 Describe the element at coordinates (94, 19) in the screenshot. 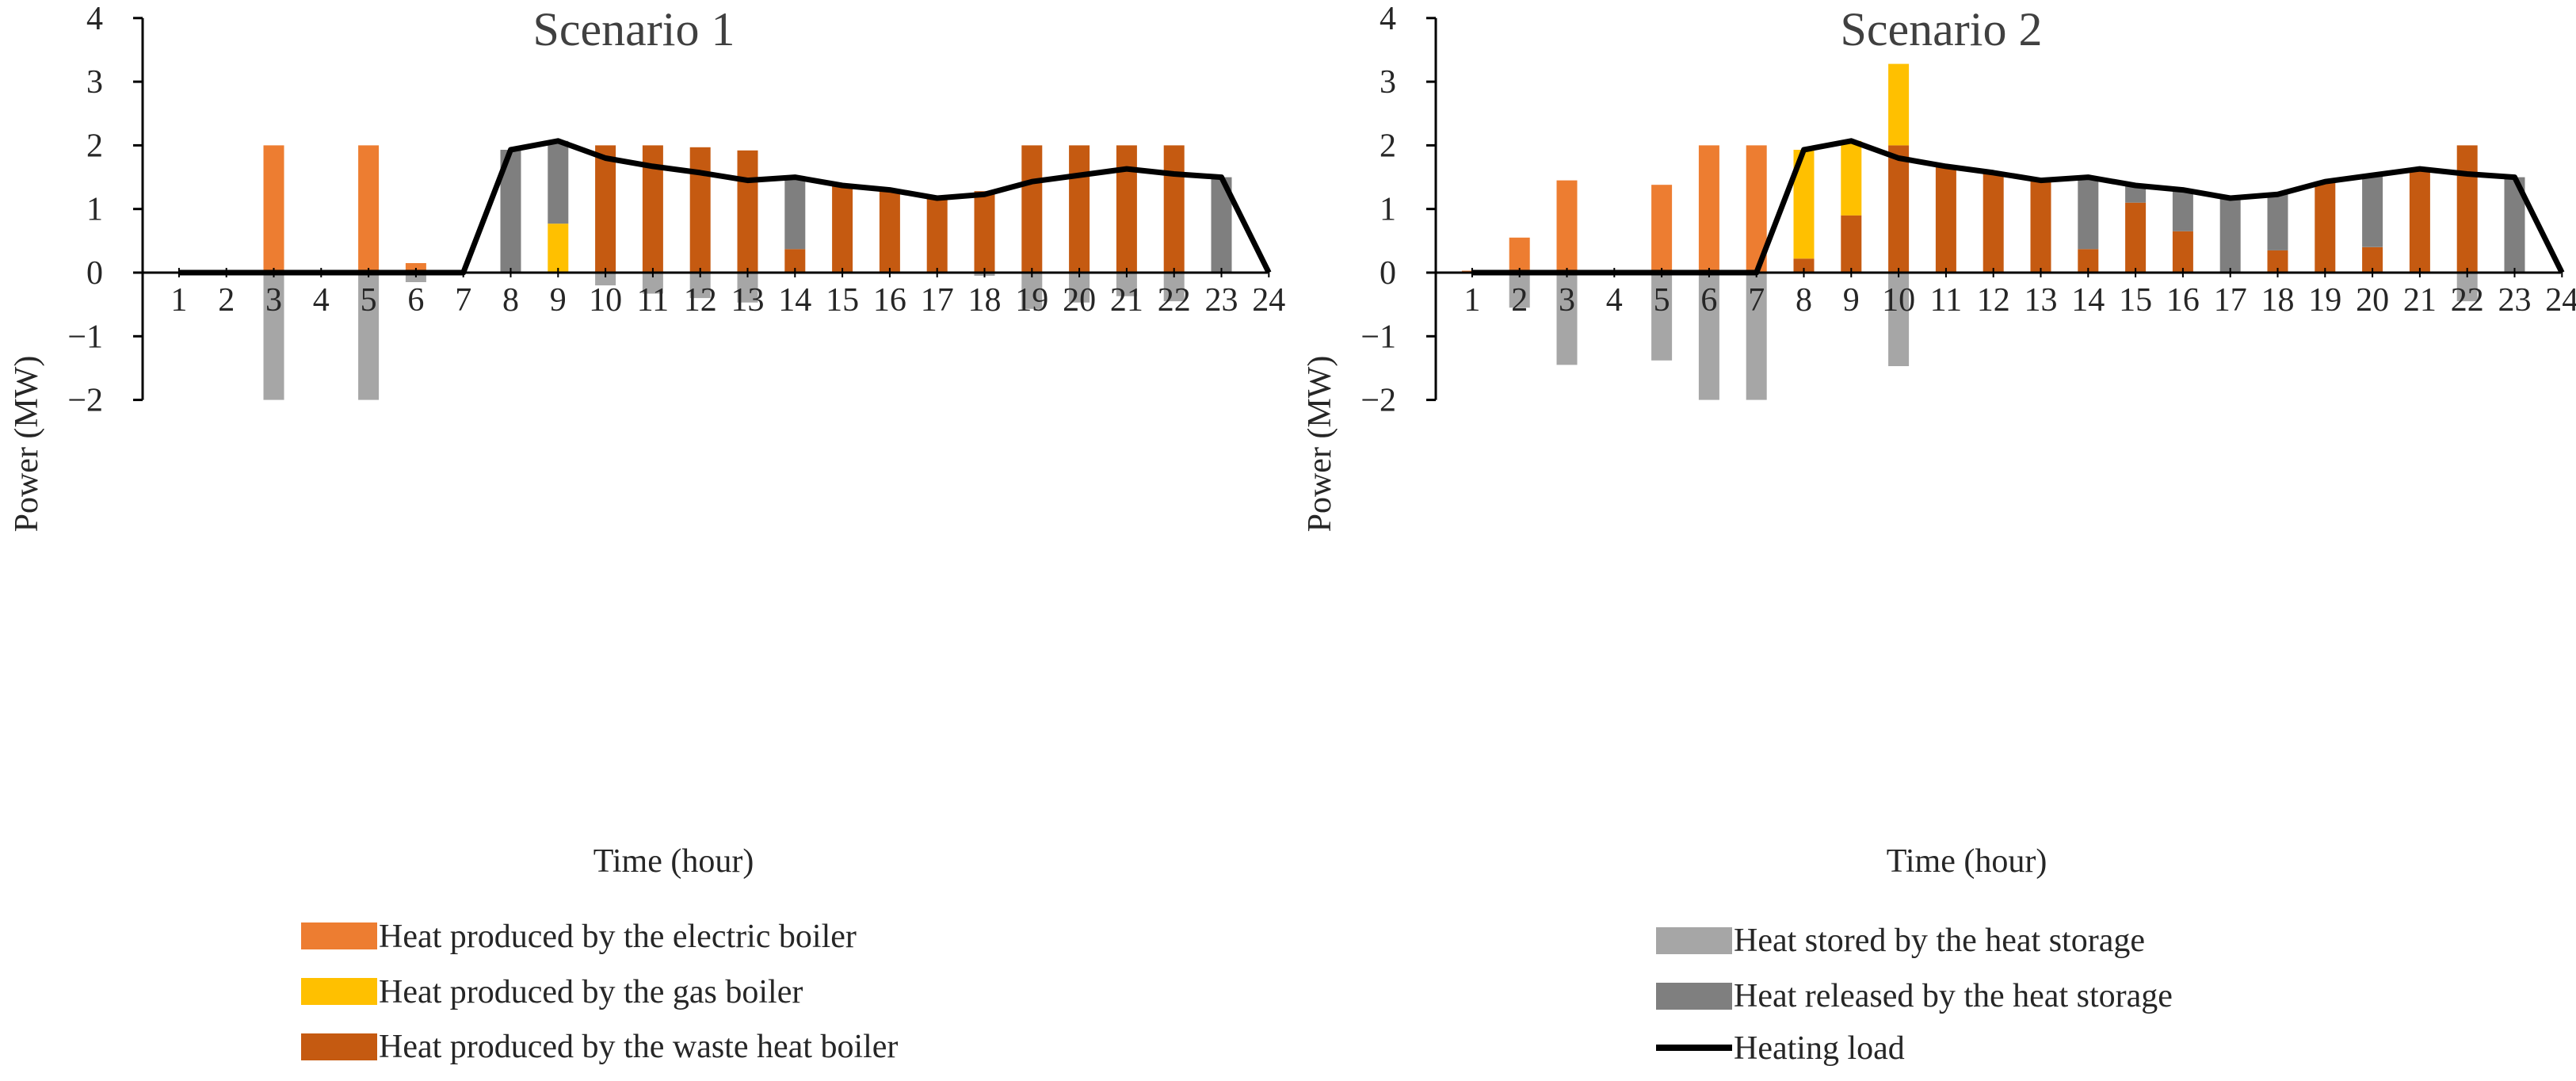

I see `y-tick-label: 4` at that location.